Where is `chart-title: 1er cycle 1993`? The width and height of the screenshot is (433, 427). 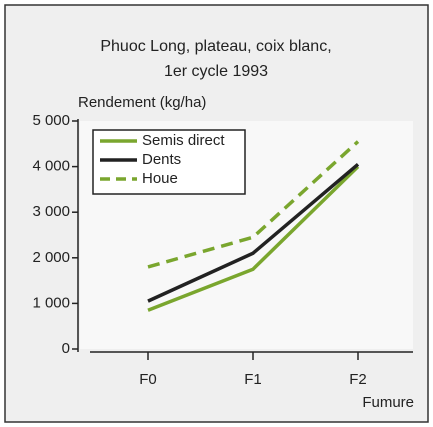 chart-title: 1er cycle 1993 is located at coordinates (216, 71).